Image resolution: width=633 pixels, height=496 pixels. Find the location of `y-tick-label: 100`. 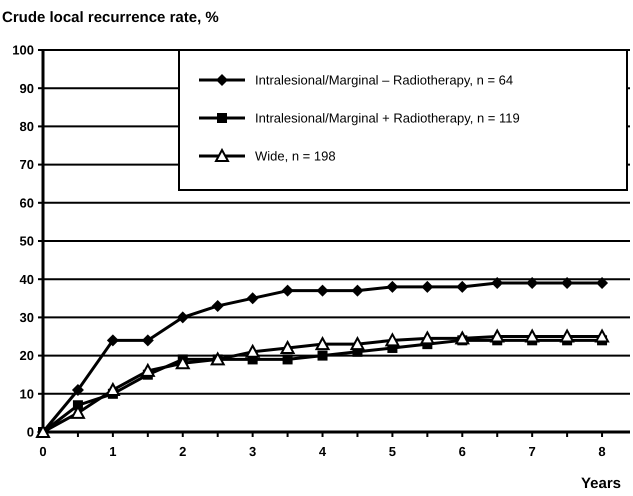

y-tick-label: 100 is located at coordinates (23, 50).